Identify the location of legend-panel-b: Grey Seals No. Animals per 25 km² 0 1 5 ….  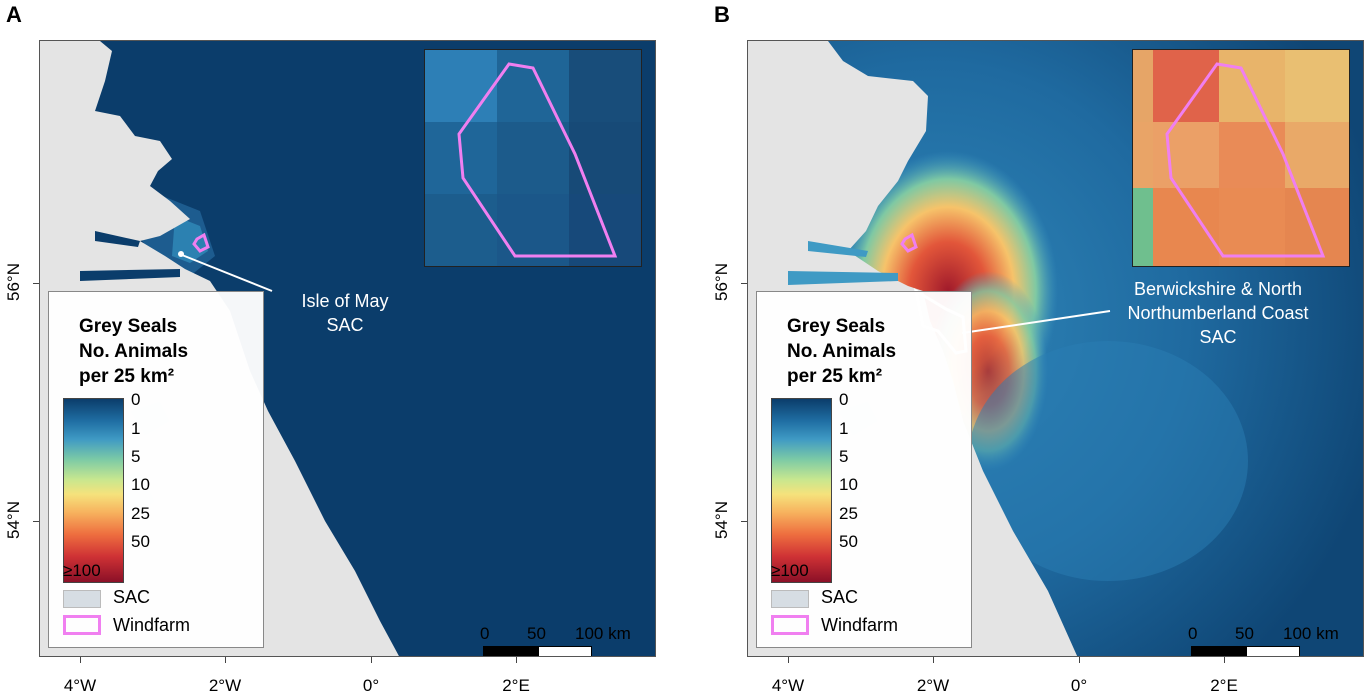
(864, 469).